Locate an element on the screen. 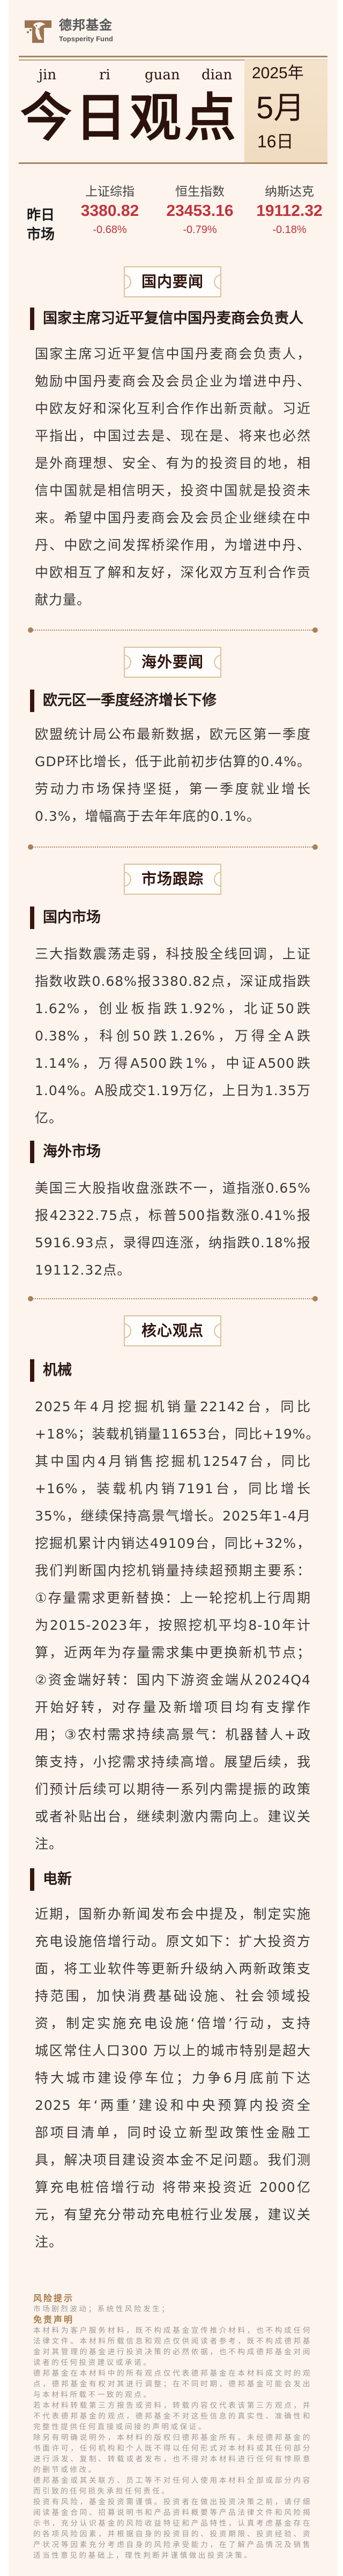 This screenshot has width=343, height=2576. section-header: 海外要闻 is located at coordinates (172, 662).